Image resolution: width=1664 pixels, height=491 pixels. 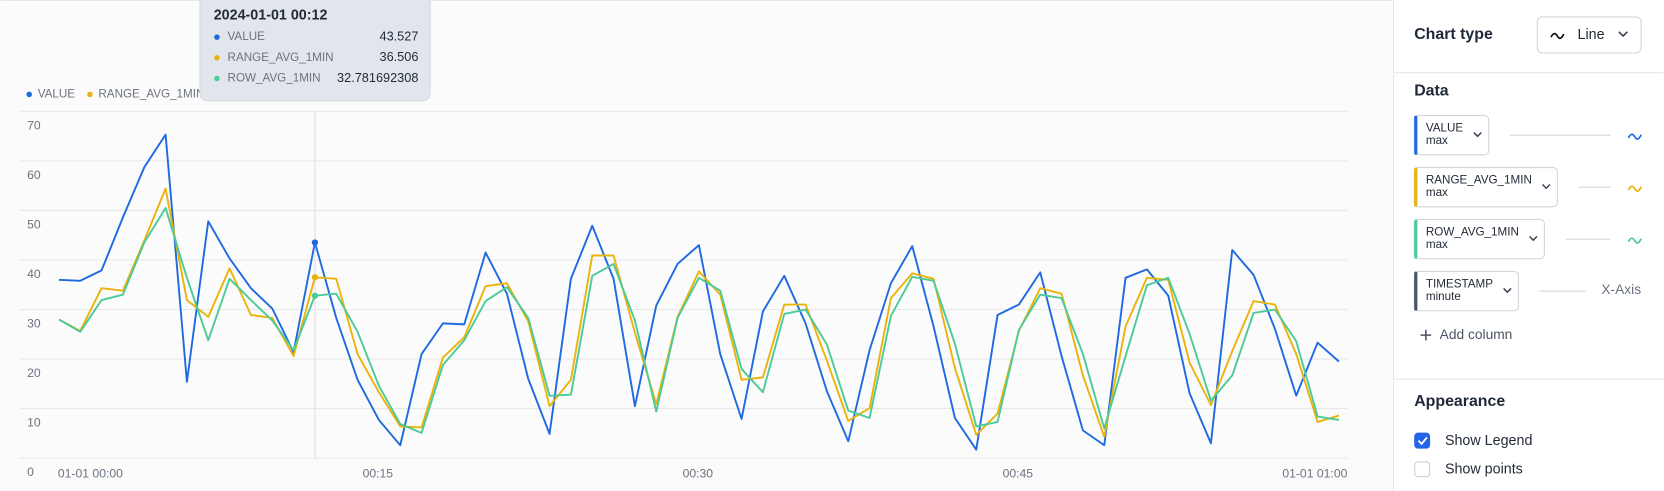 I want to click on tooltip-value: 36.506, so click(x=399, y=56).